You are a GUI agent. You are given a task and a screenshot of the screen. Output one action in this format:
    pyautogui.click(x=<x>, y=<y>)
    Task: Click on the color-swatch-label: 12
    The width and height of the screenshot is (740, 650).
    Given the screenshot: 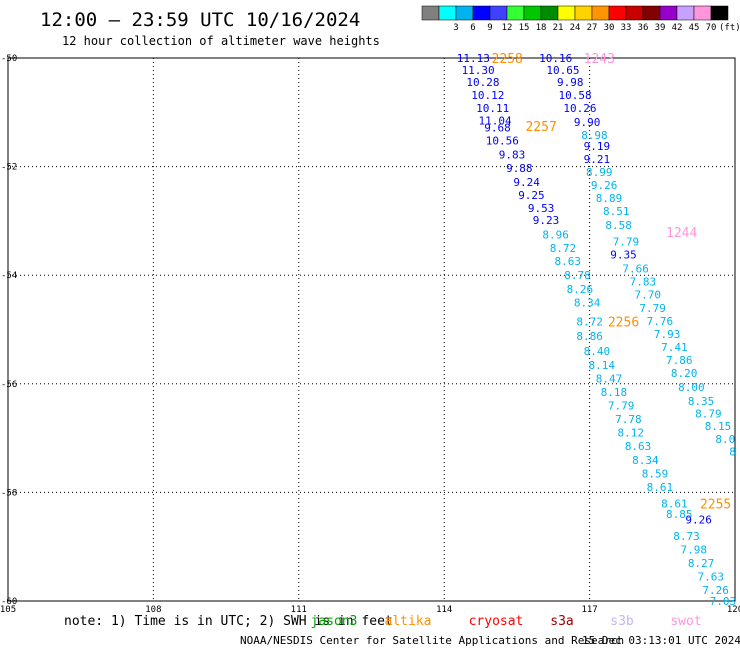 What is the action you would take?
    pyautogui.click(x=507, y=28)
    